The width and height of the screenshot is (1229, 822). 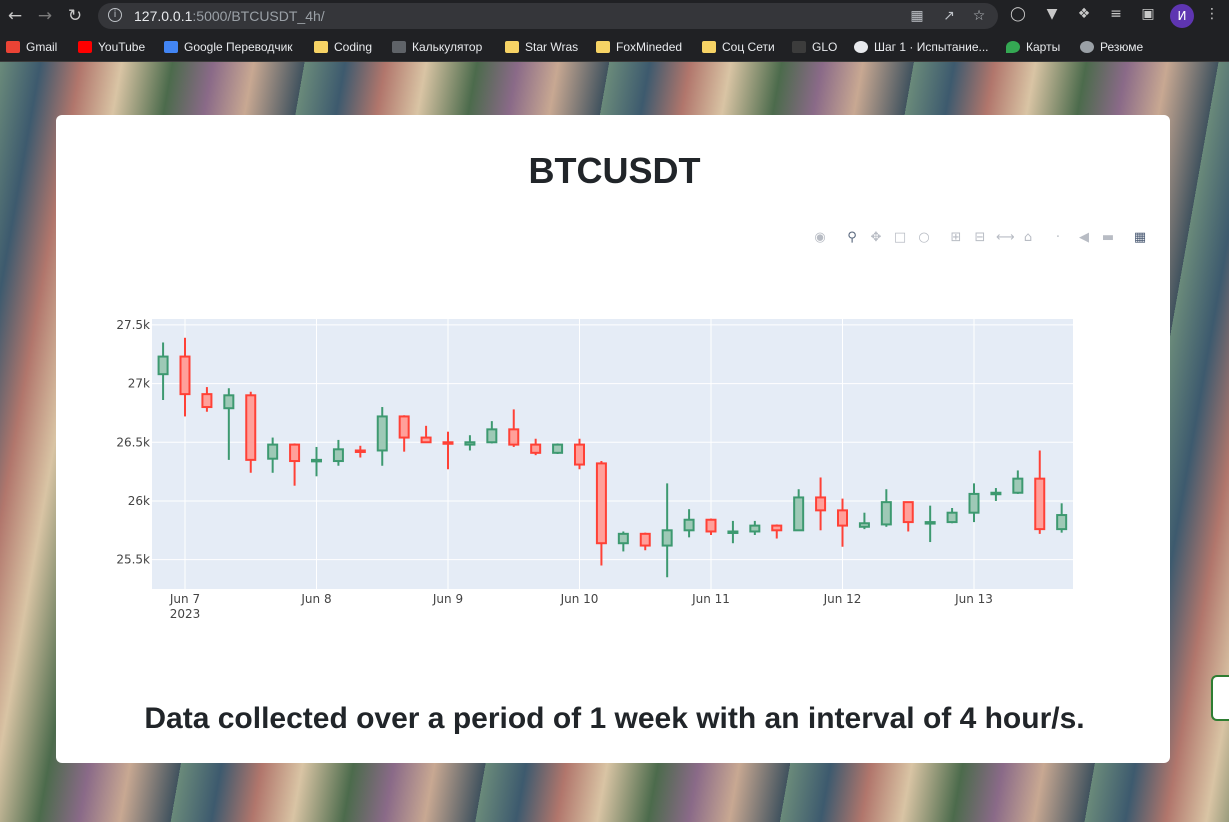 What do you see at coordinates (1084, 14) in the screenshot?
I see `extensions-puzzle-icon: ❖` at bounding box center [1084, 14].